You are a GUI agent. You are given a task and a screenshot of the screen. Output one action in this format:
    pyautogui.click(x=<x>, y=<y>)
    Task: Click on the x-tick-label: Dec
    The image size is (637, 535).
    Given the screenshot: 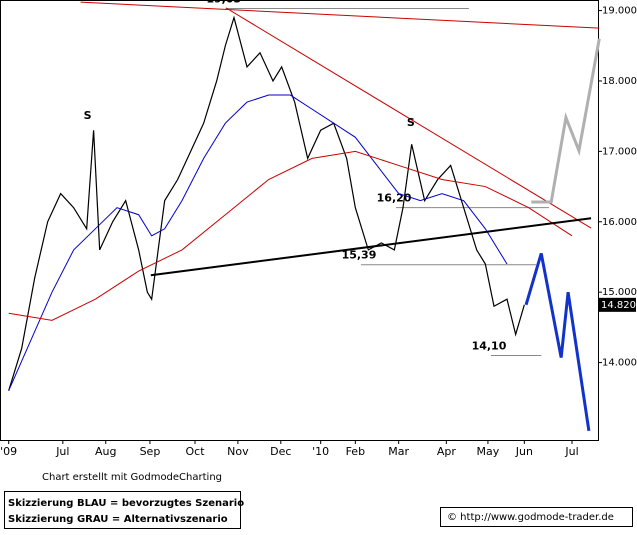 What is the action you would take?
    pyautogui.click(x=280, y=451)
    